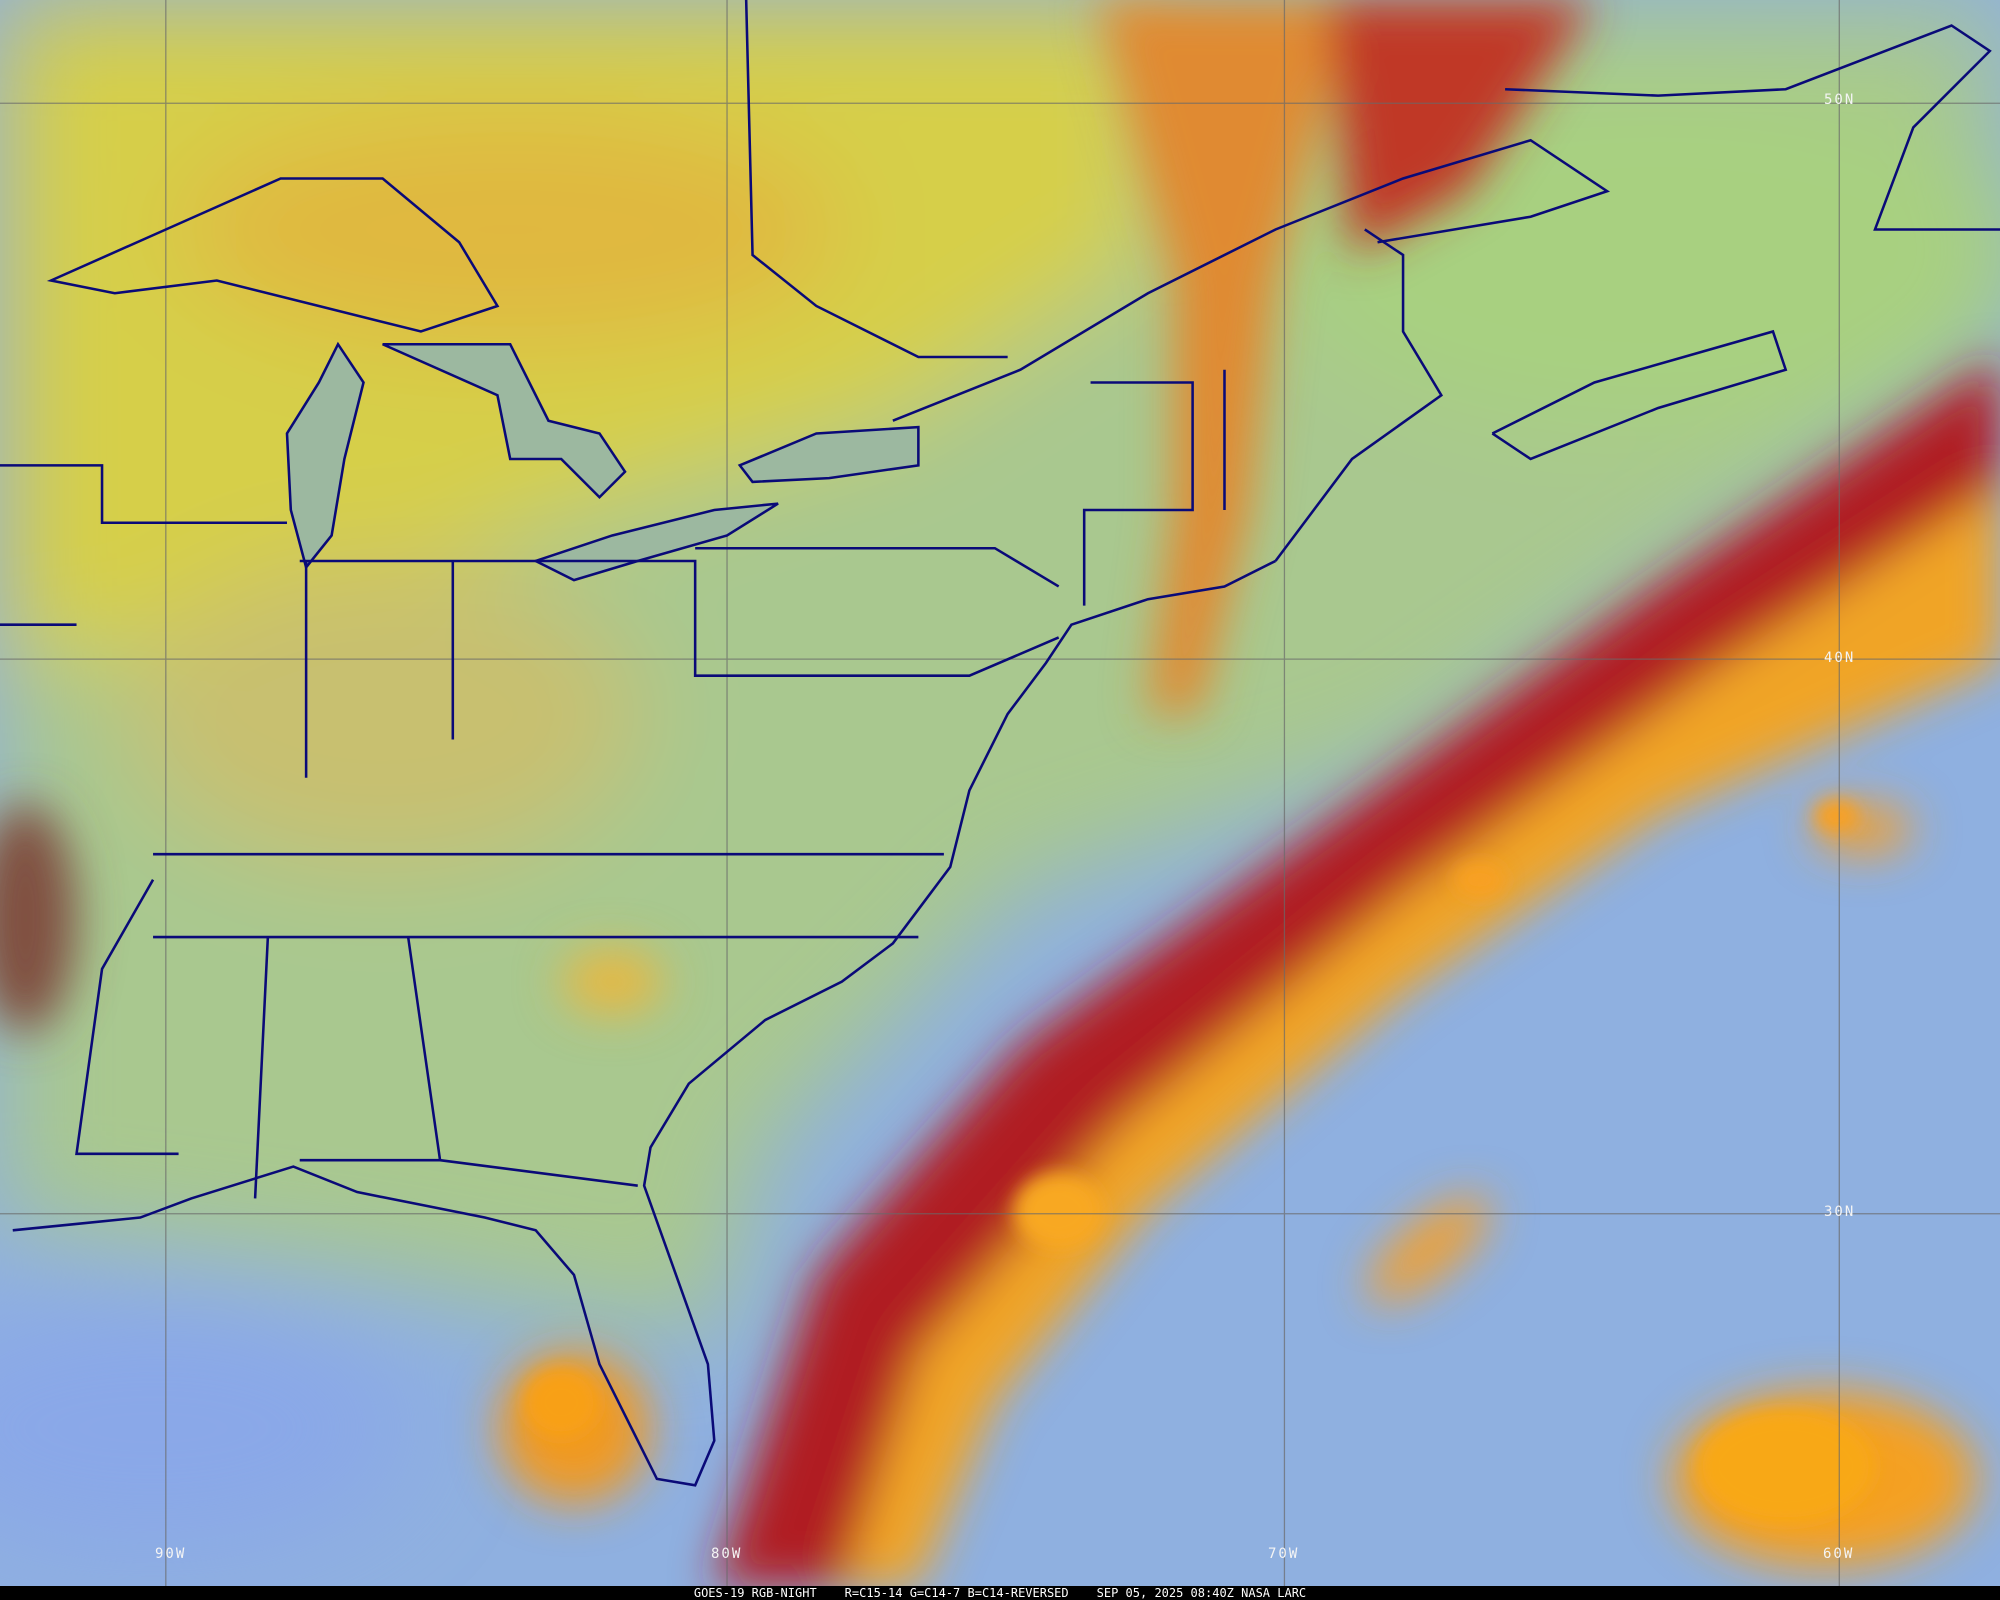  Describe the element at coordinates (956, 1593) in the screenshot. I see `caption-channels: R=C15-14 G=C14-7 B=C14-REVERSED` at that location.